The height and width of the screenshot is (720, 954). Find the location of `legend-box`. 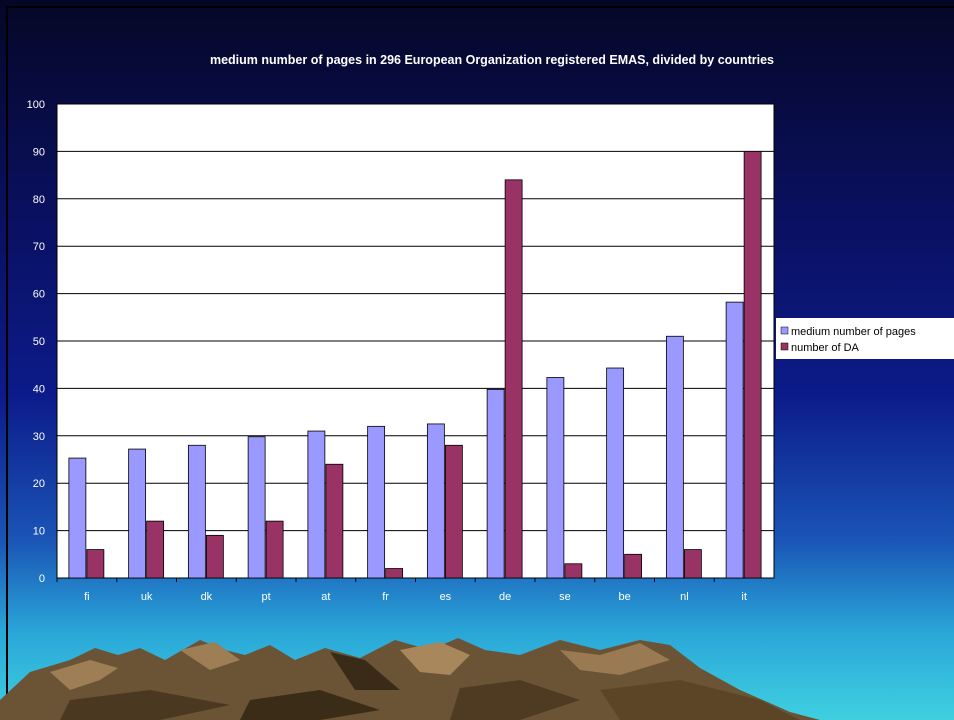

legend-box is located at coordinates (865, 338).